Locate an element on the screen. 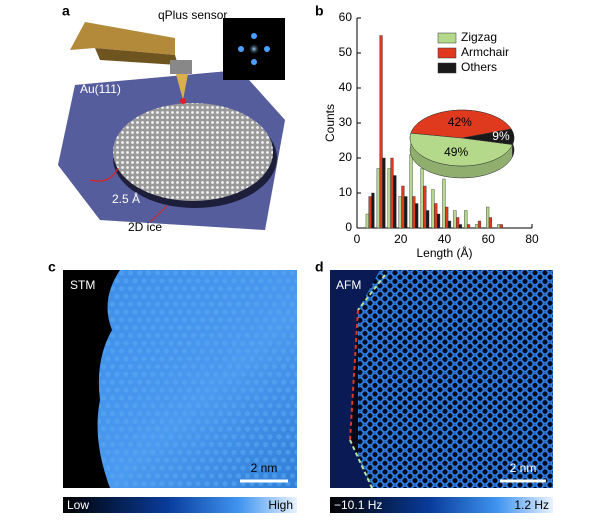 The image size is (600, 521). ice-arrow is located at coordinates (159, 213).